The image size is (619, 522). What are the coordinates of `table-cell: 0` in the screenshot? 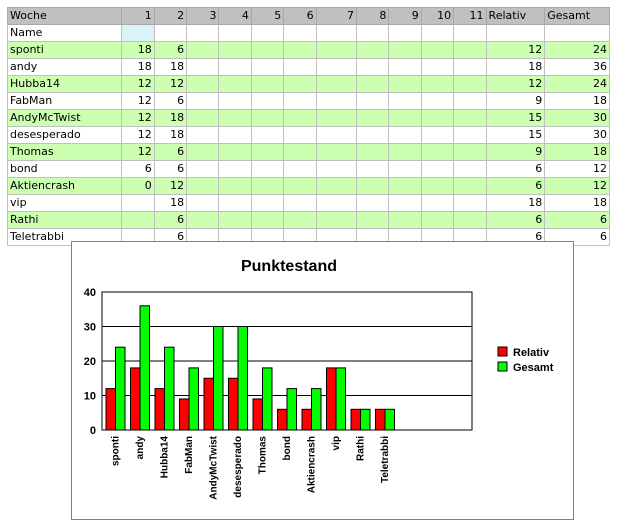 It's located at (138, 186).